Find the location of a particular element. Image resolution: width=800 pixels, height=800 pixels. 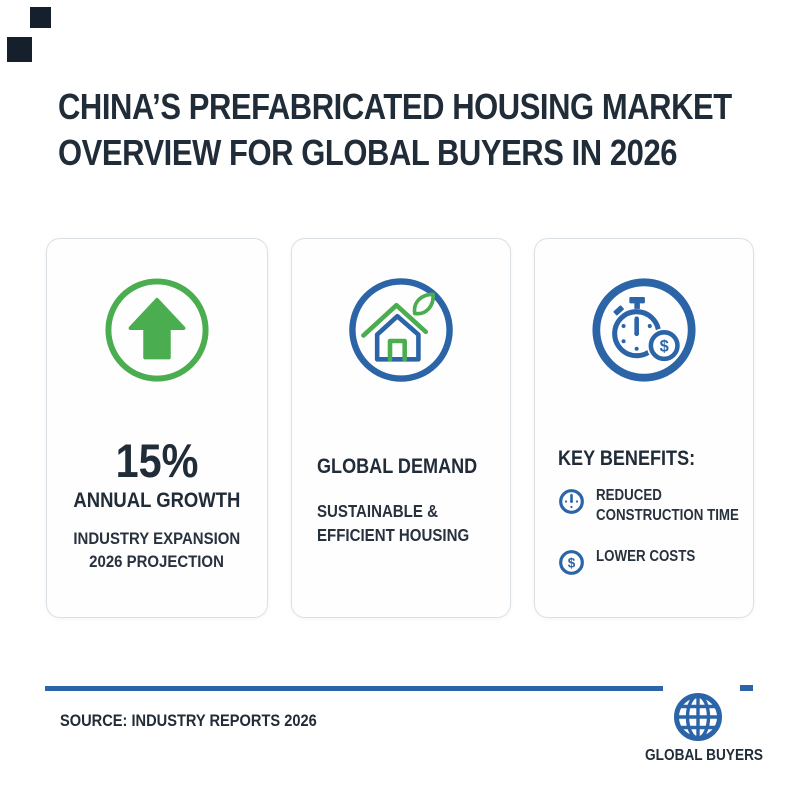

growth-stat: 15% is located at coordinates (157, 460).